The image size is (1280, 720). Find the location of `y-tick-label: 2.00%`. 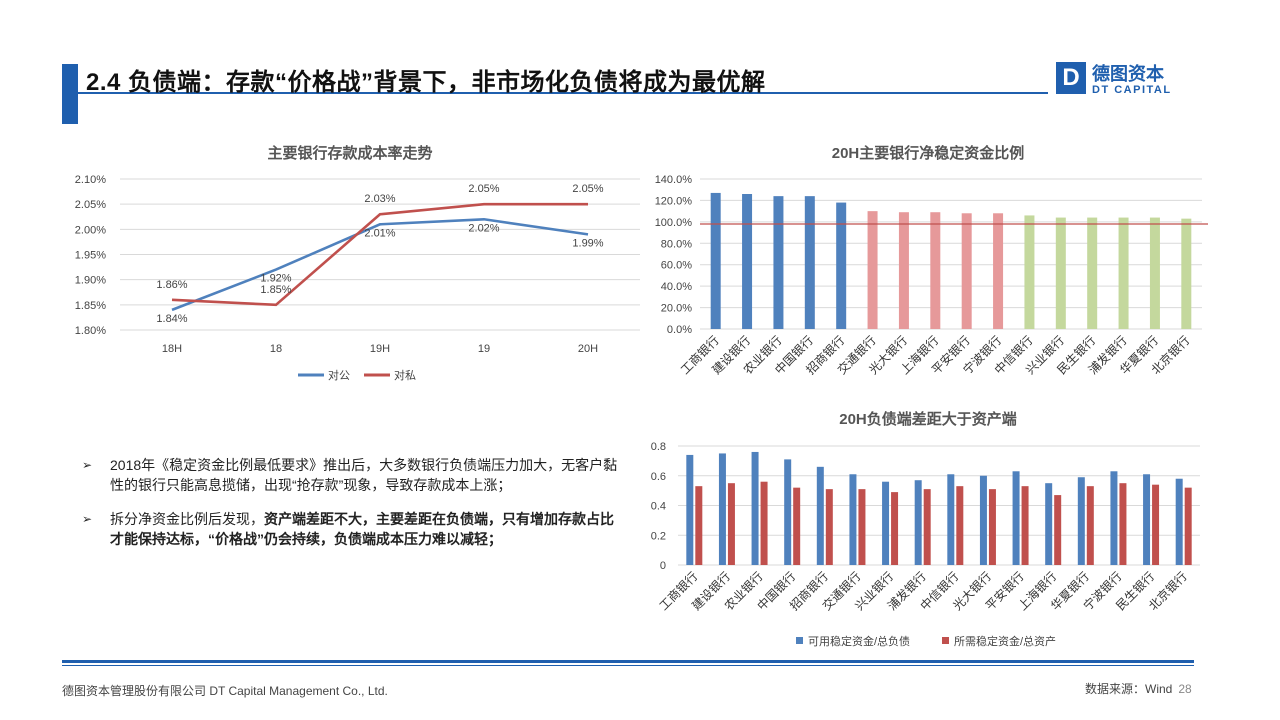

y-tick-label: 2.00% is located at coordinates (90, 230).